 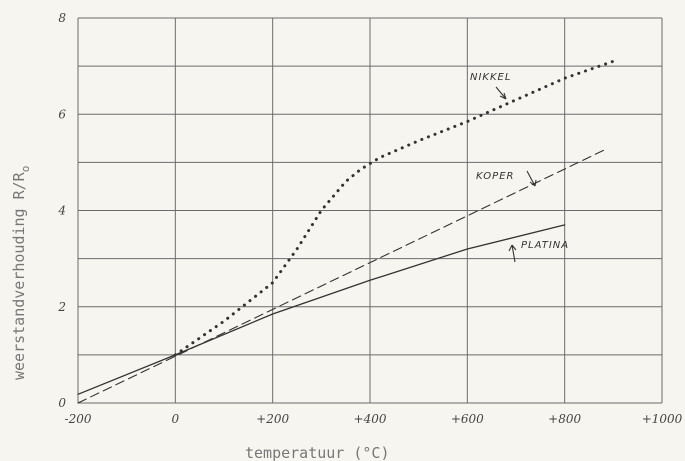 I want to click on y-tick-label: 0, so click(x=62, y=403).